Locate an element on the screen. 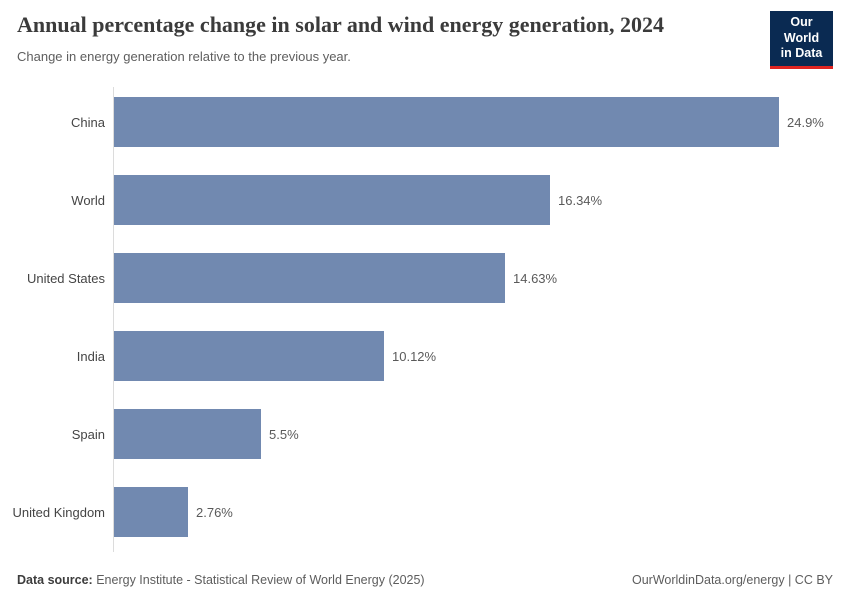 The image size is (850, 600). value-label: 24.9% is located at coordinates (805, 122).